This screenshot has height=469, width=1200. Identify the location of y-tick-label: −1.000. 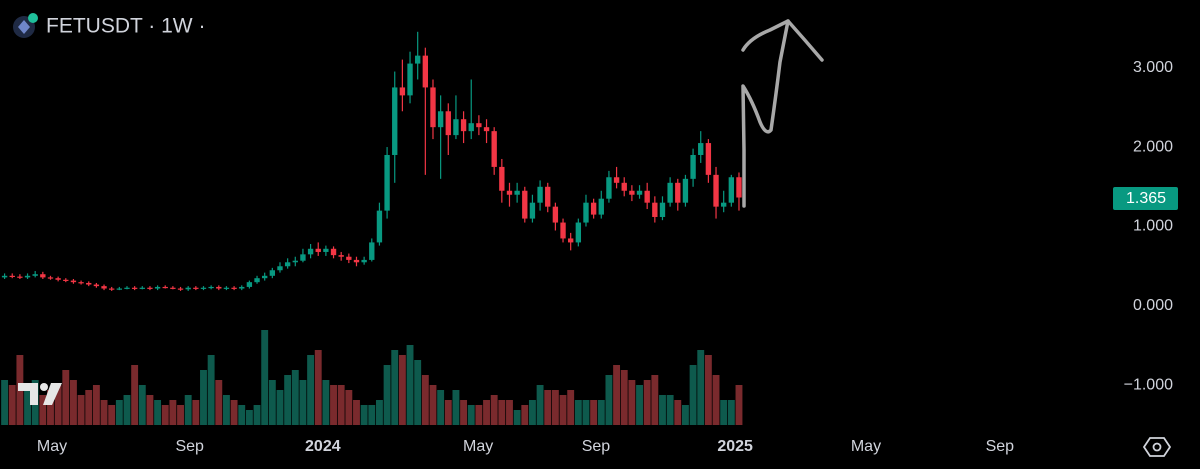
(1148, 385).